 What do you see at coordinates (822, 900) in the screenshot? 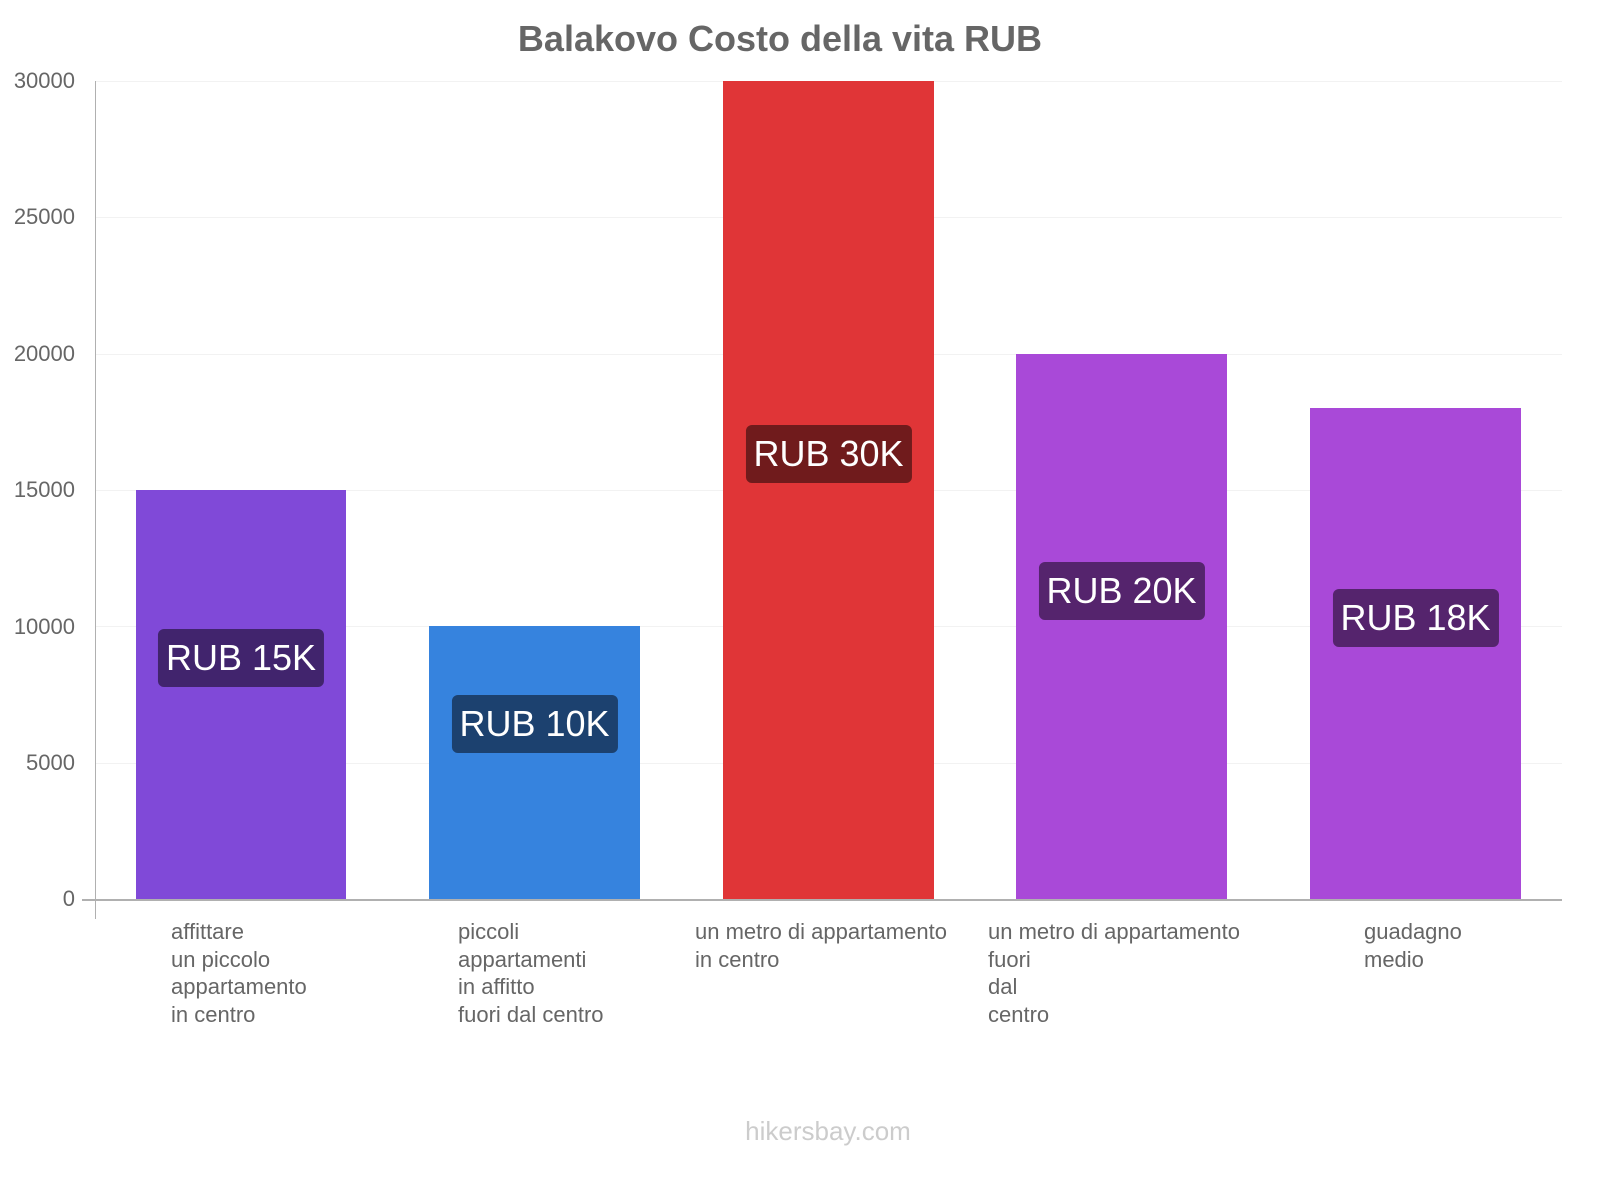
I see `x-axis-line` at bounding box center [822, 900].